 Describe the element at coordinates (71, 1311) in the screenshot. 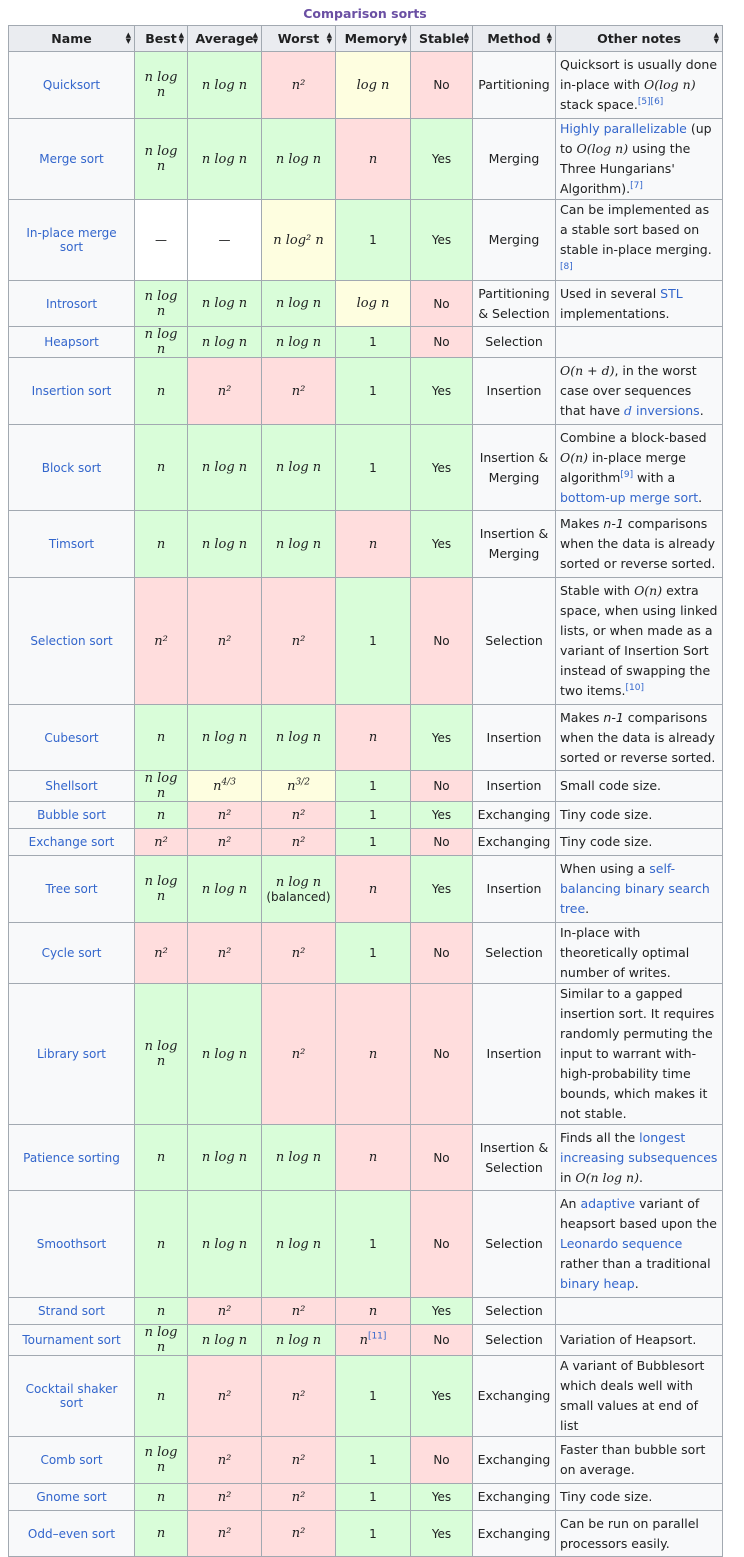

I see `algorithm-link-strand-sort: Strand sort` at that location.